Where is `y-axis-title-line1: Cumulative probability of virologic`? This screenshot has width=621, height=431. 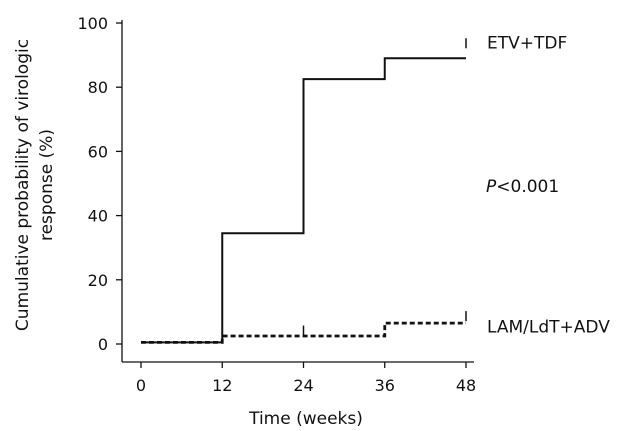 y-axis-title-line1: Cumulative probability of virologic is located at coordinates (23, 185).